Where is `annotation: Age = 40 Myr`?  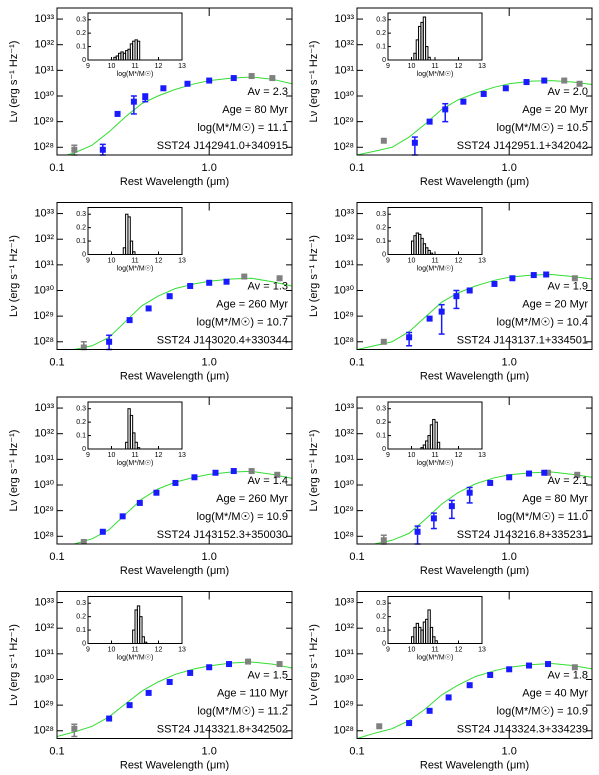
annotation: Age = 40 Myr is located at coordinates (555, 693).